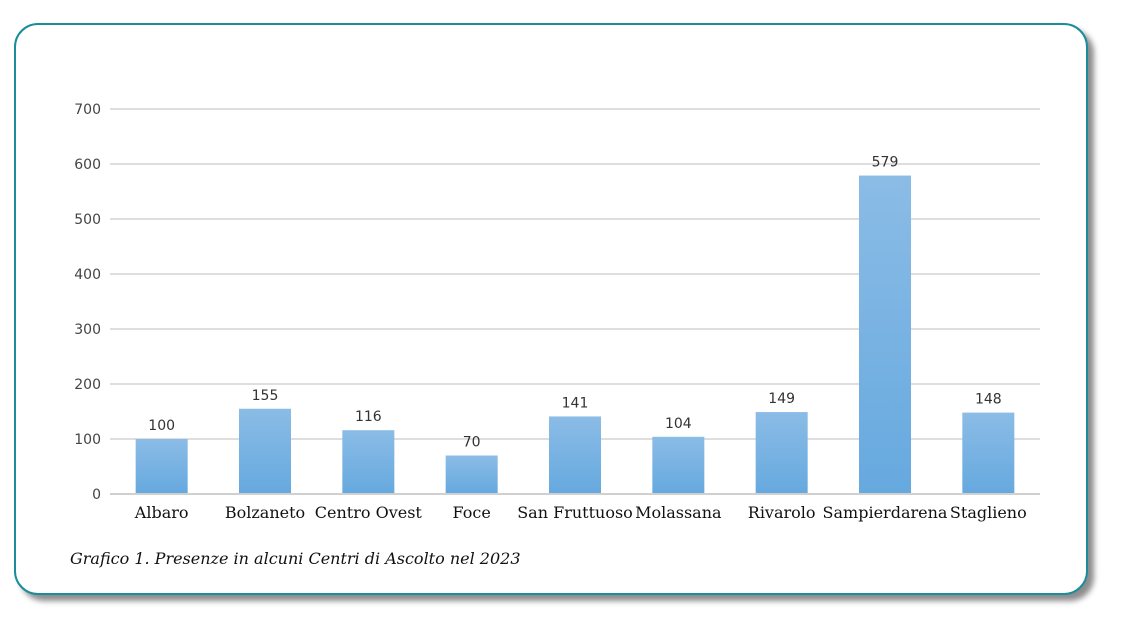 This screenshot has height=624, width=1126. Describe the element at coordinates (988, 512) in the screenshot. I see `x-tick-label: Staglieno` at that location.